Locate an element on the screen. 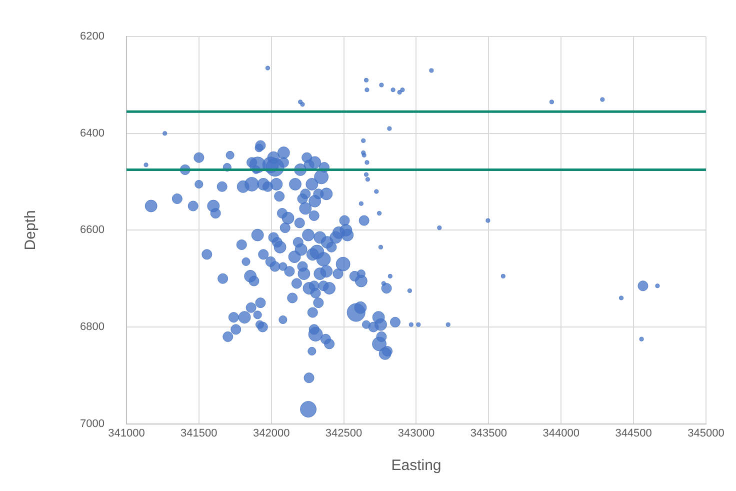  y-axis-title: Depth is located at coordinates (31, 230).